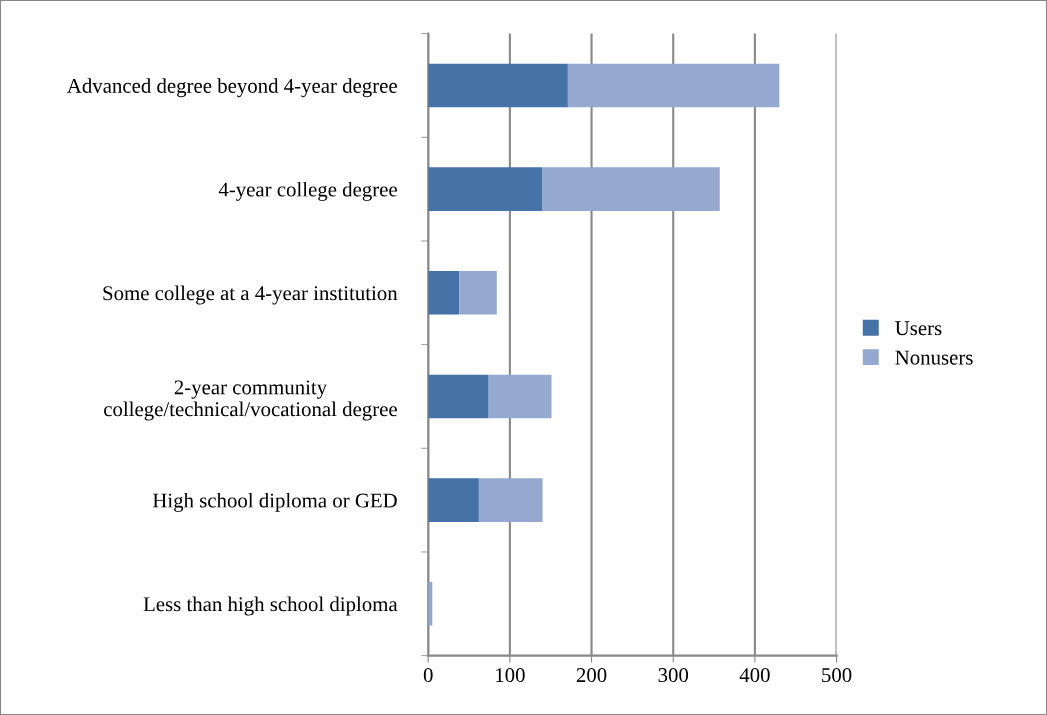 The width and height of the screenshot is (1047, 715). Describe the element at coordinates (250, 295) in the screenshot. I see `y-tick-label: Some college at a 4-year institution` at that location.